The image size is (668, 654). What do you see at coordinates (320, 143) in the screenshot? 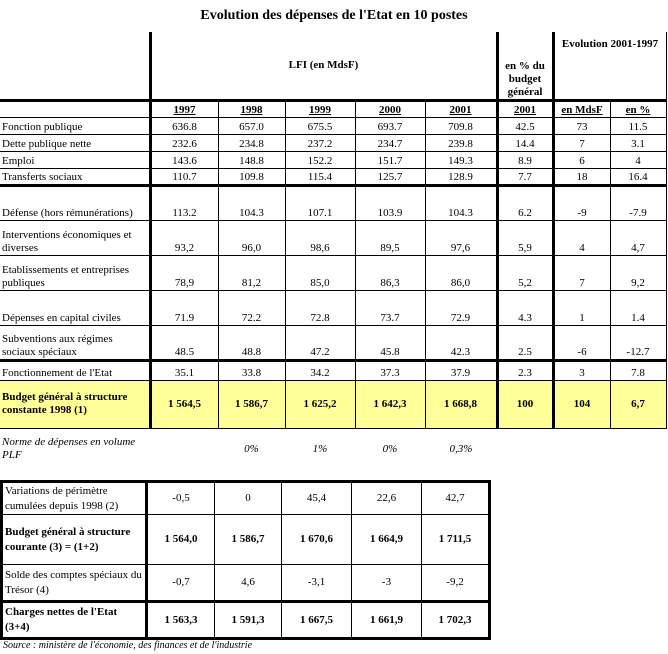
I see `cell: 237.2` at bounding box center [320, 143].